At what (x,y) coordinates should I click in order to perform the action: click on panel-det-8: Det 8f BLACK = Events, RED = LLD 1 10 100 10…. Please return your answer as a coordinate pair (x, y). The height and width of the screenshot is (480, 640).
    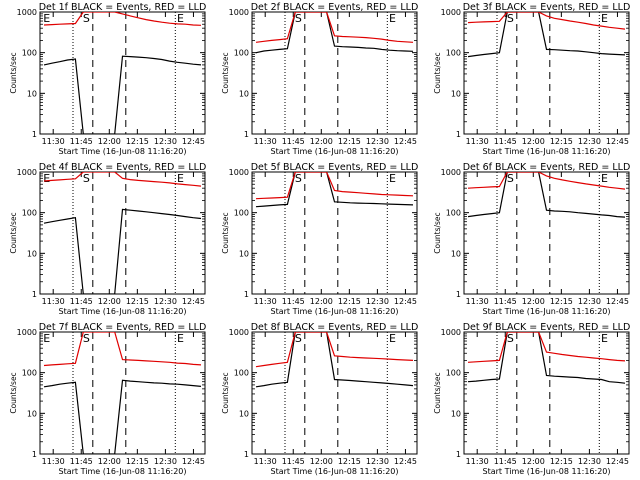
    Looking at the image, I should click on (319, 399).